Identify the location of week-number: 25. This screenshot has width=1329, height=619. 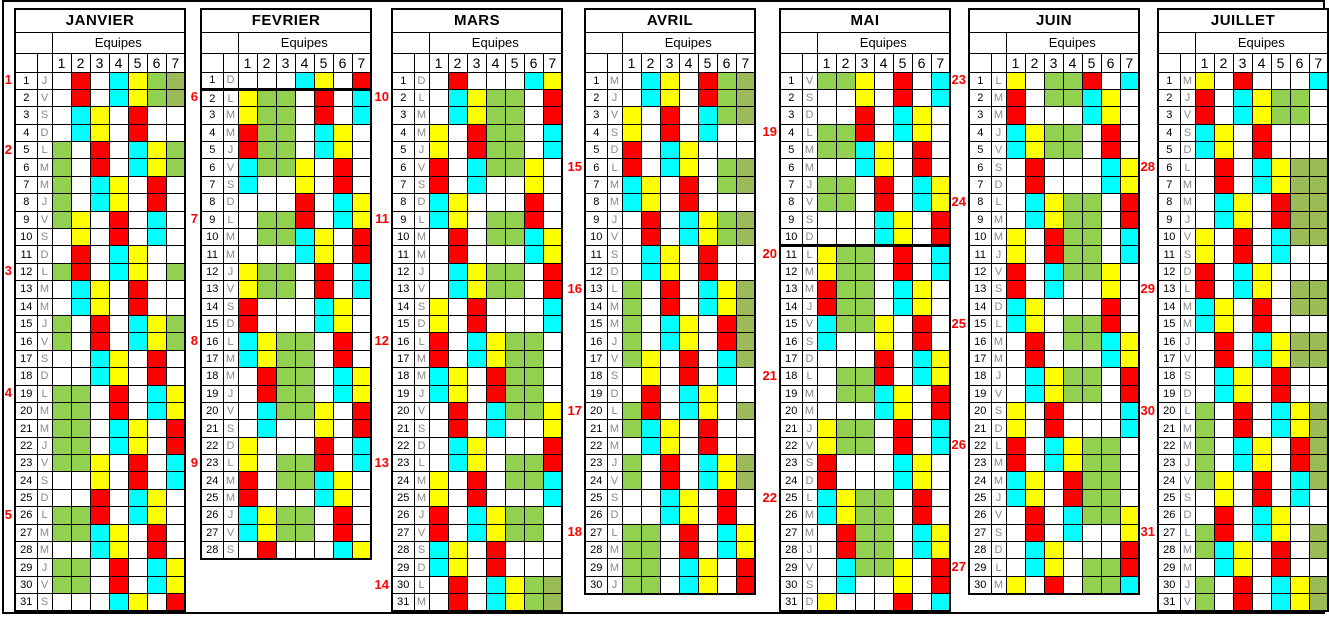
(958, 323).